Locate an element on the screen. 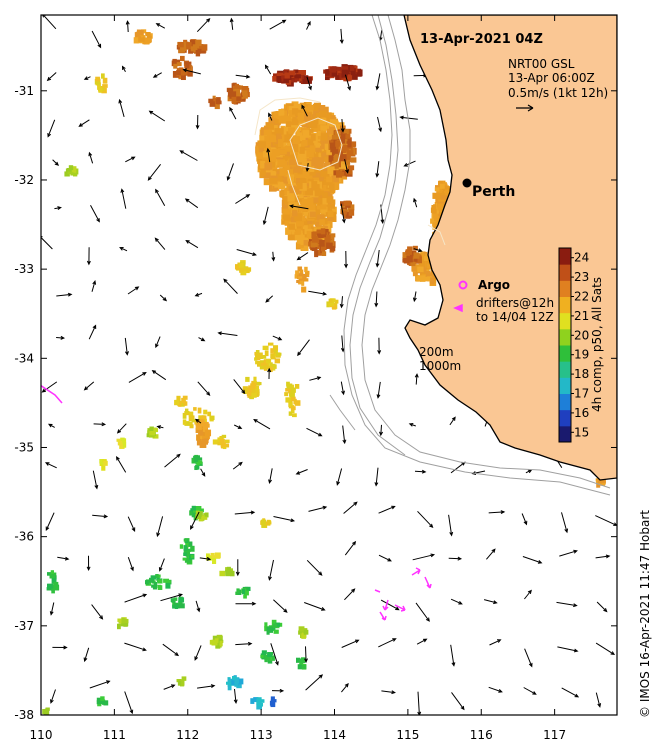 The height and width of the screenshot is (750, 659). product-line3: 0.5m/s (1kt 12h) is located at coordinates (558, 93).